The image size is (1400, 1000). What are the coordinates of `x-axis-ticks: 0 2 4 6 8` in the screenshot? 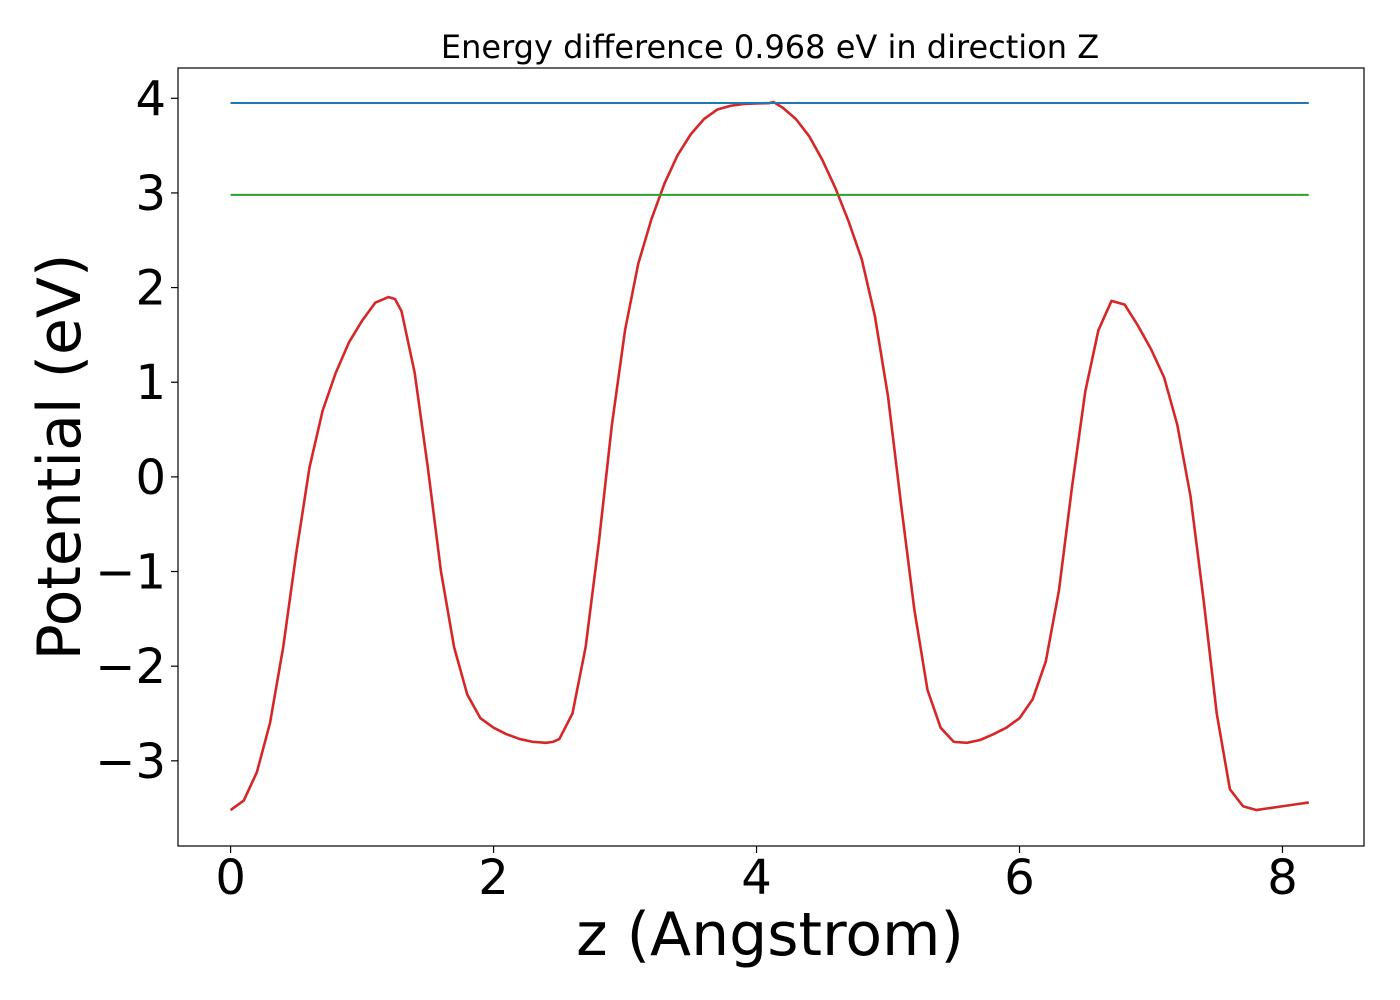 It's located at (756, 876).